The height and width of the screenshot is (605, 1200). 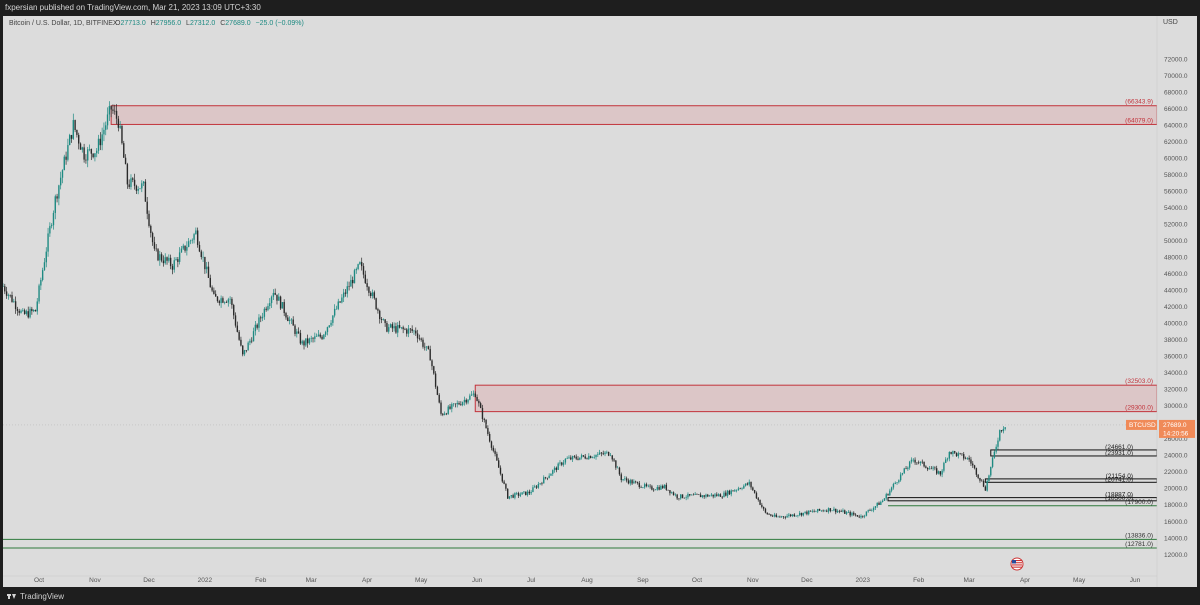 I want to click on ohlc-h-label: H, so click(x=153, y=23).